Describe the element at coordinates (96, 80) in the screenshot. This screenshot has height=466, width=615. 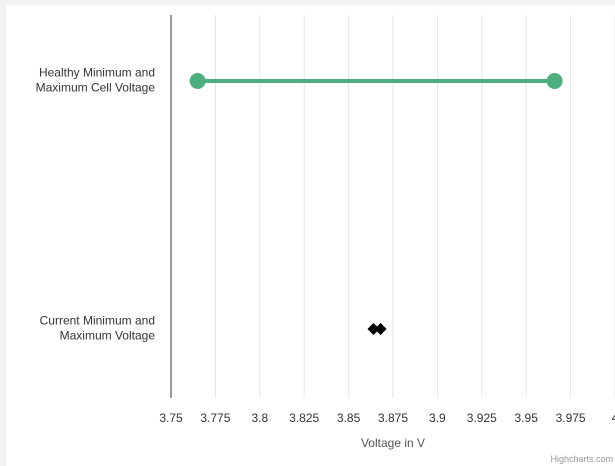
I see `category-label: Healthy Minimum and Maximum Cell Voltage` at that location.